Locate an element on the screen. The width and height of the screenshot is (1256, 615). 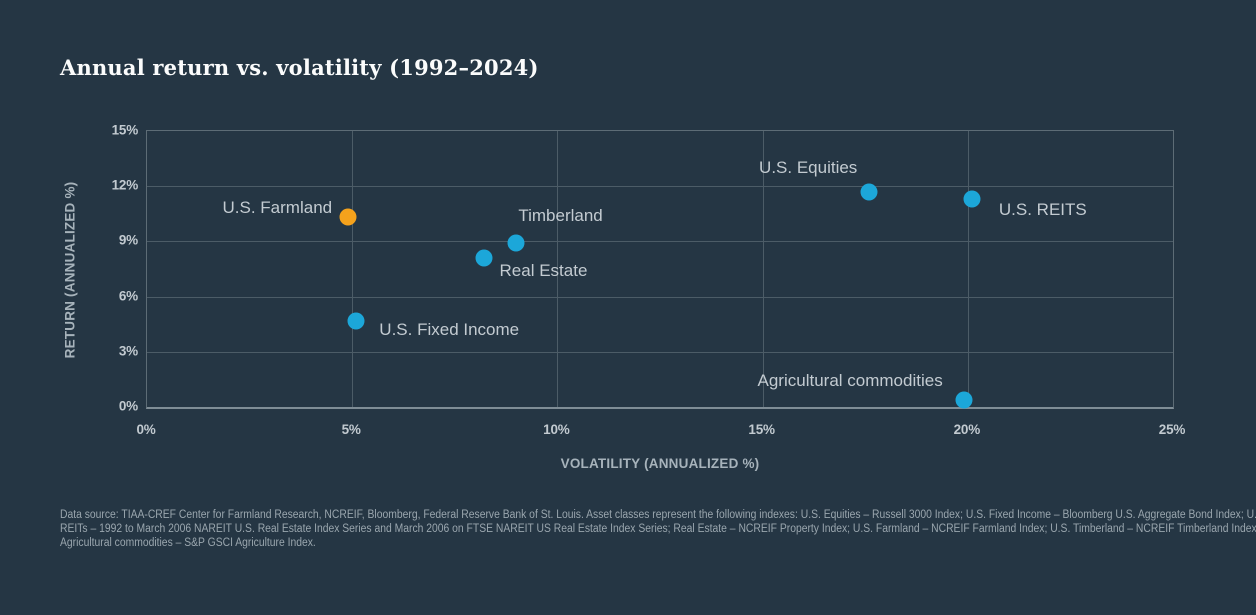
x-tick-label-25: 25% is located at coordinates (1172, 429).